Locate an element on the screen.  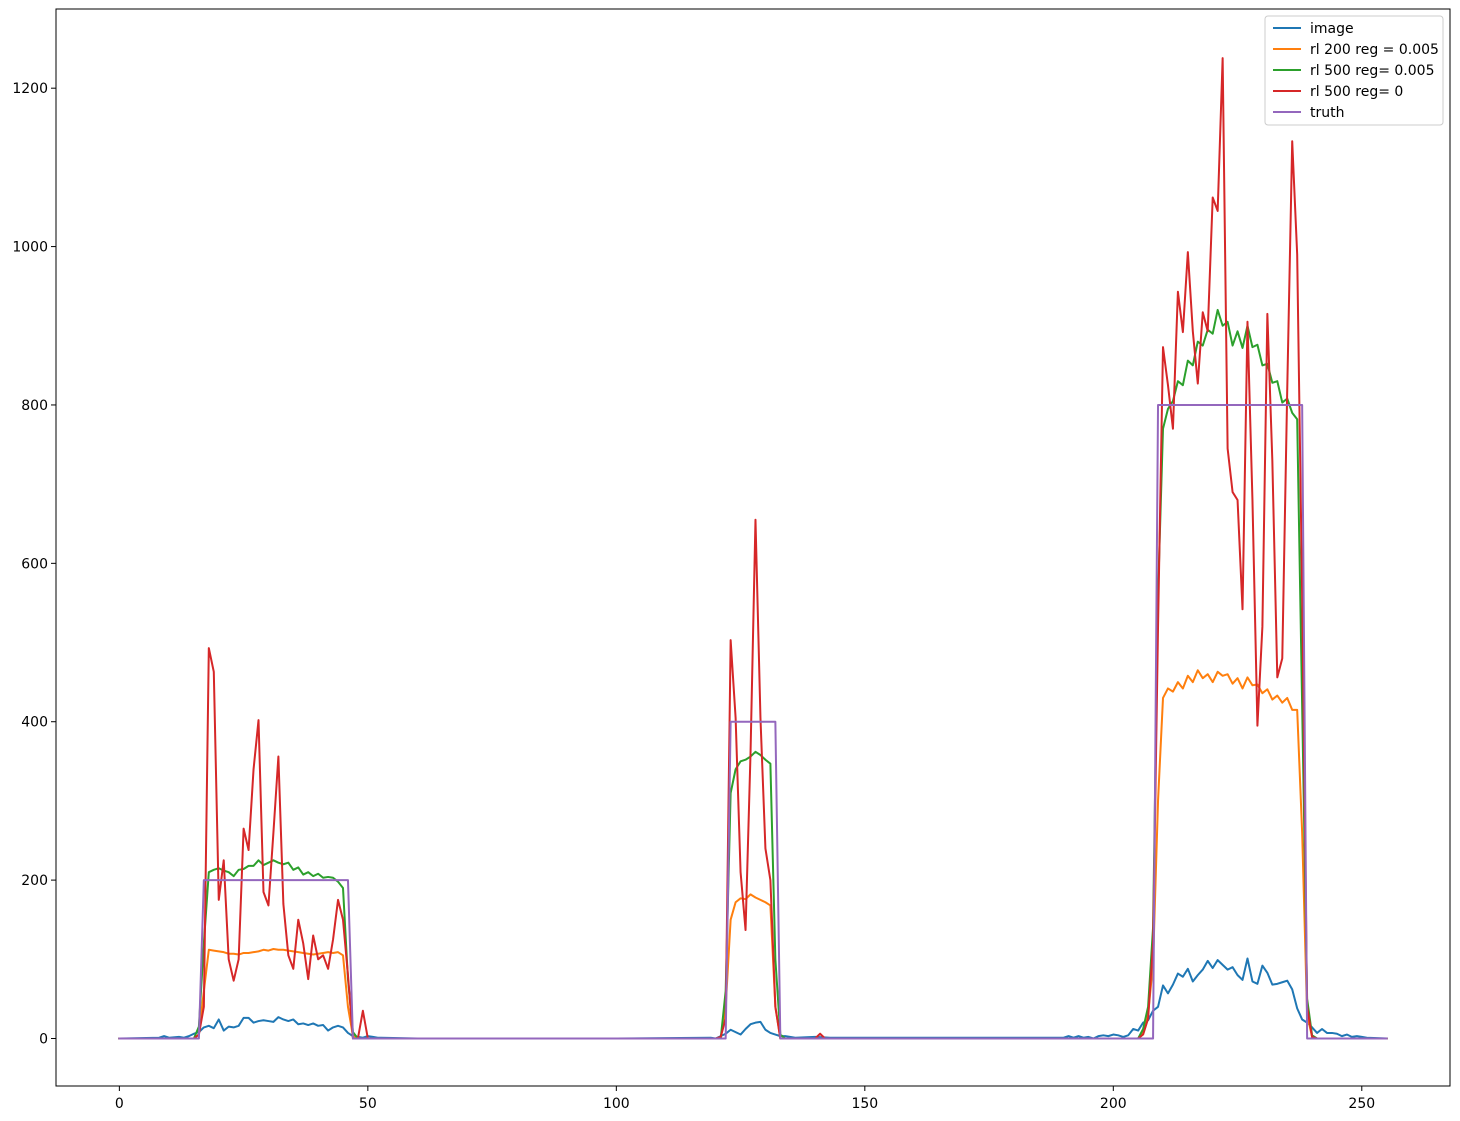
x-tick-label-2: 100 is located at coordinates (616, 1104).